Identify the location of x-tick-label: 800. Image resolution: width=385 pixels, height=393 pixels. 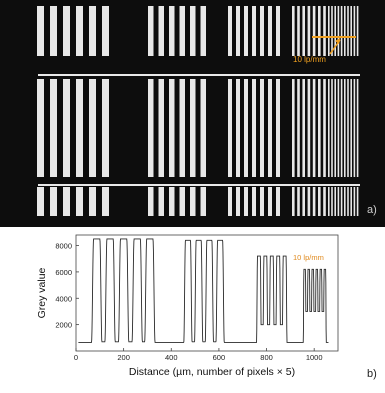
(266, 357).